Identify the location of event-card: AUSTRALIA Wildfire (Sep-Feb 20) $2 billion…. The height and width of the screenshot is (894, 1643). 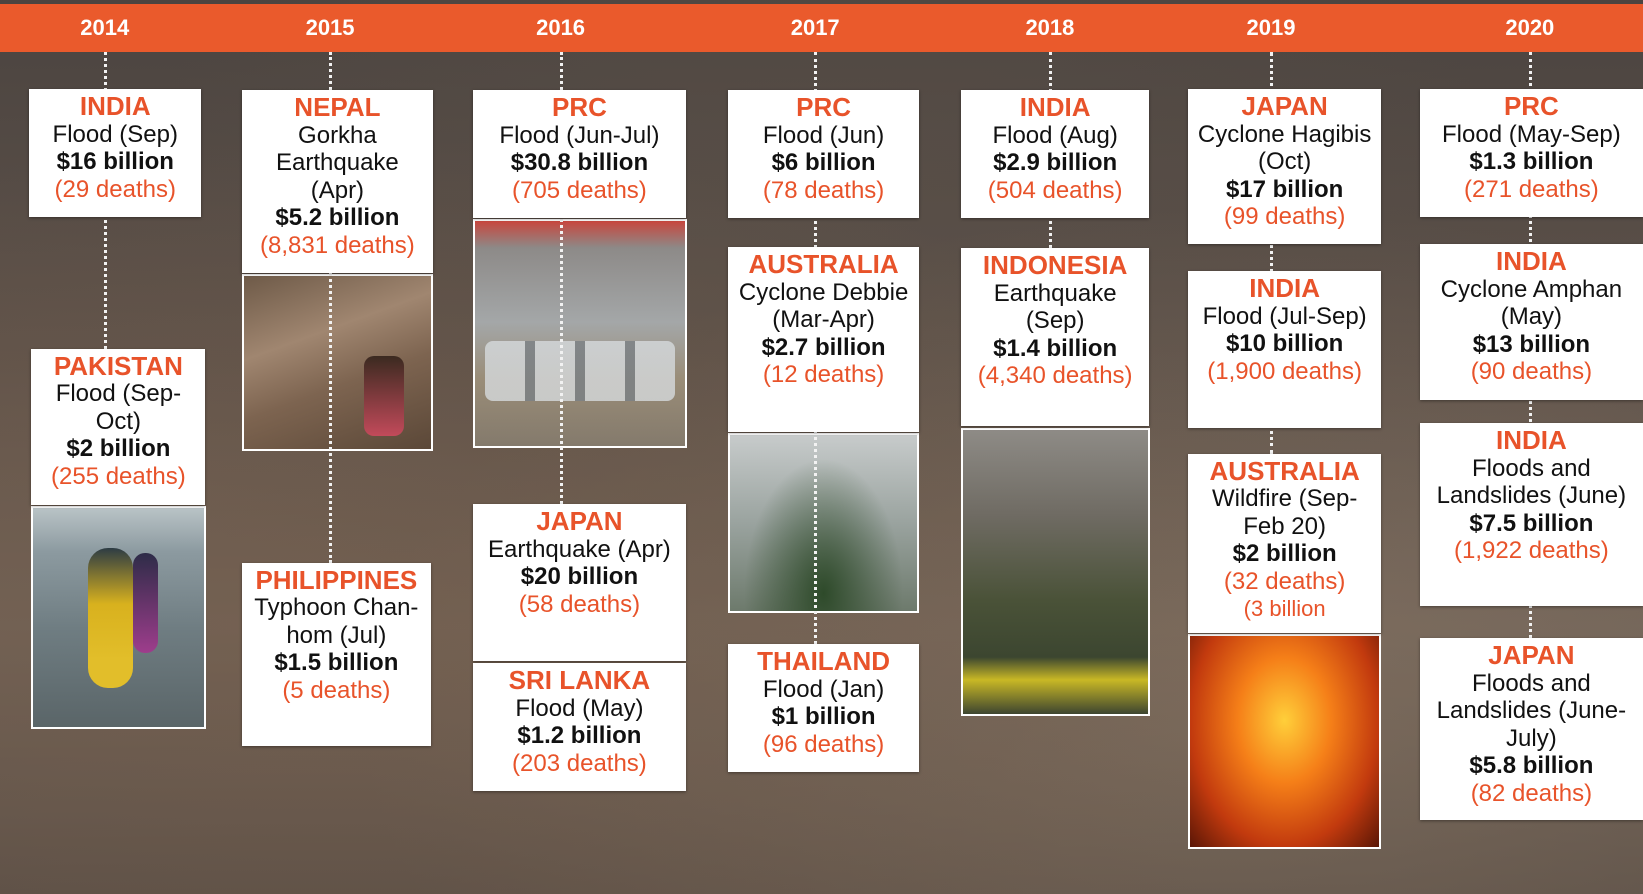
(1285, 543).